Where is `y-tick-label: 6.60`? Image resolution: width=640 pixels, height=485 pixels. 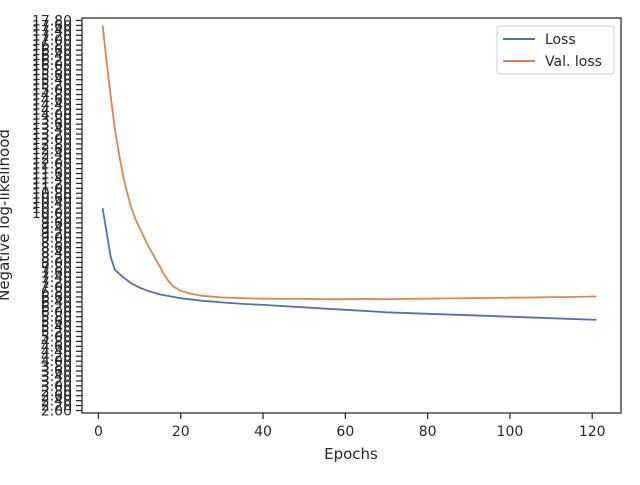 y-tick-label: 6.60 is located at coordinates (56, 298).